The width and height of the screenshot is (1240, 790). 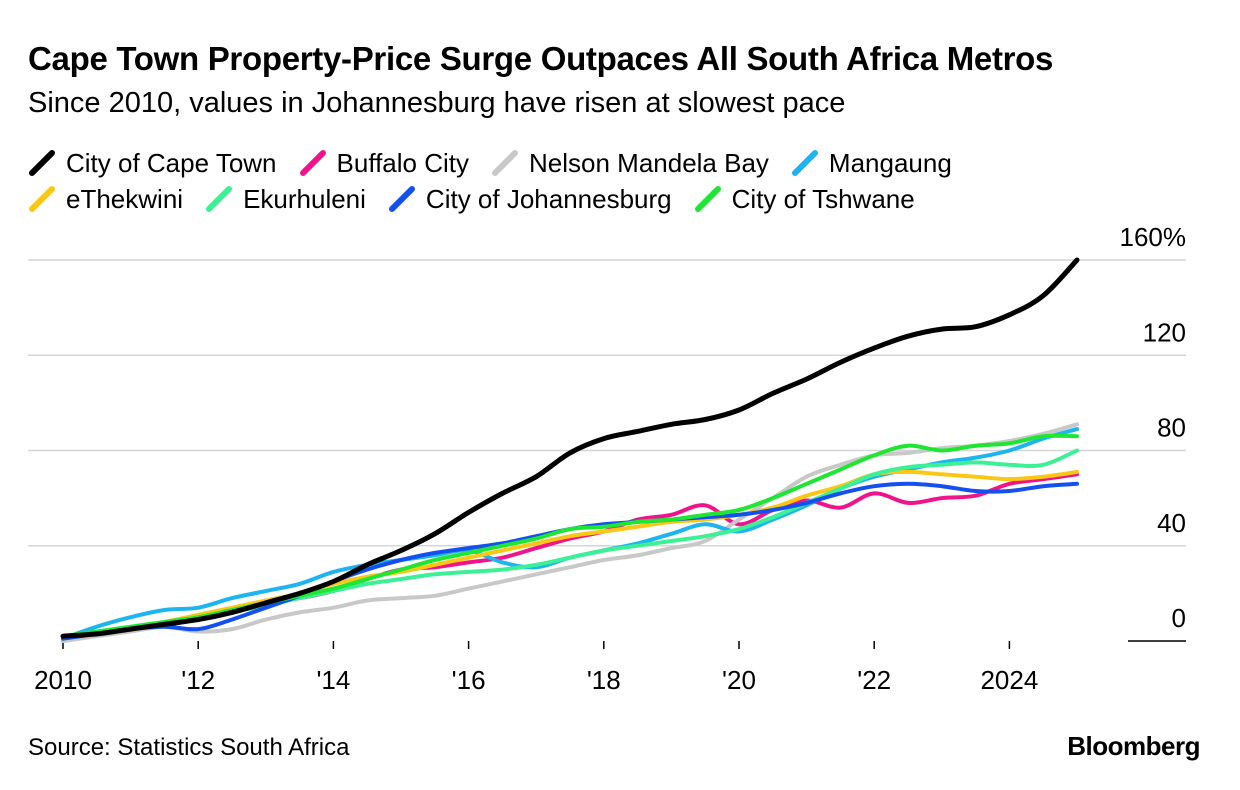 I want to click on legend-item-city-of-cape-town: City of Cape Town, so click(x=152, y=163).